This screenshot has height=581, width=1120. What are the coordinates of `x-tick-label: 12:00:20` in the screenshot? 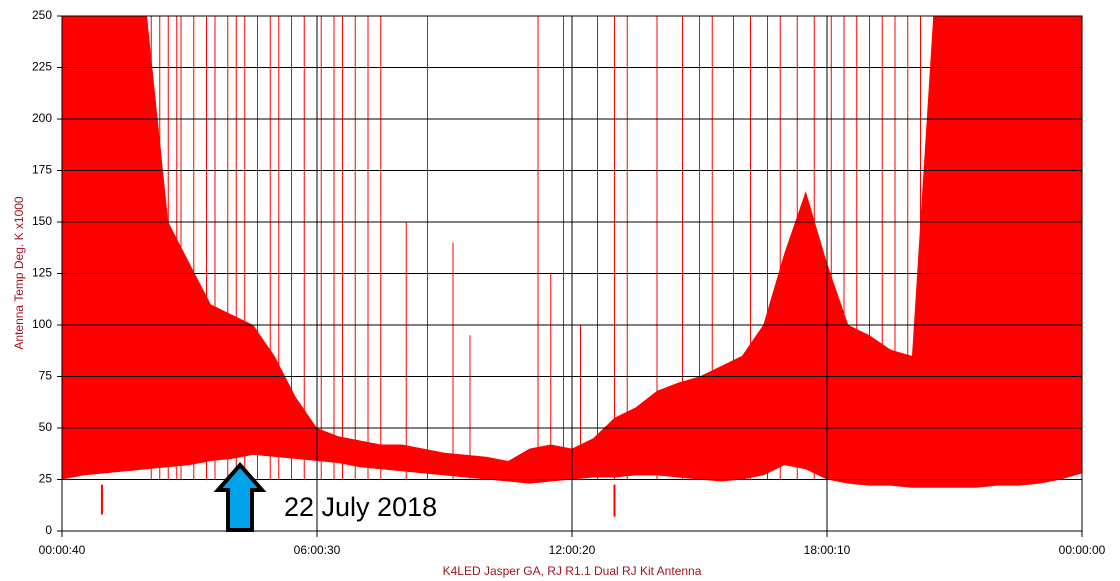 It's located at (572, 550).